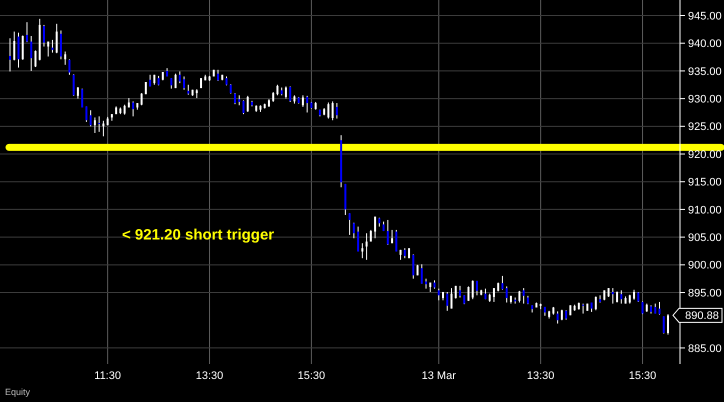 The image size is (724, 402). I want to click on y-tick-label: 940.00, so click(705, 44).